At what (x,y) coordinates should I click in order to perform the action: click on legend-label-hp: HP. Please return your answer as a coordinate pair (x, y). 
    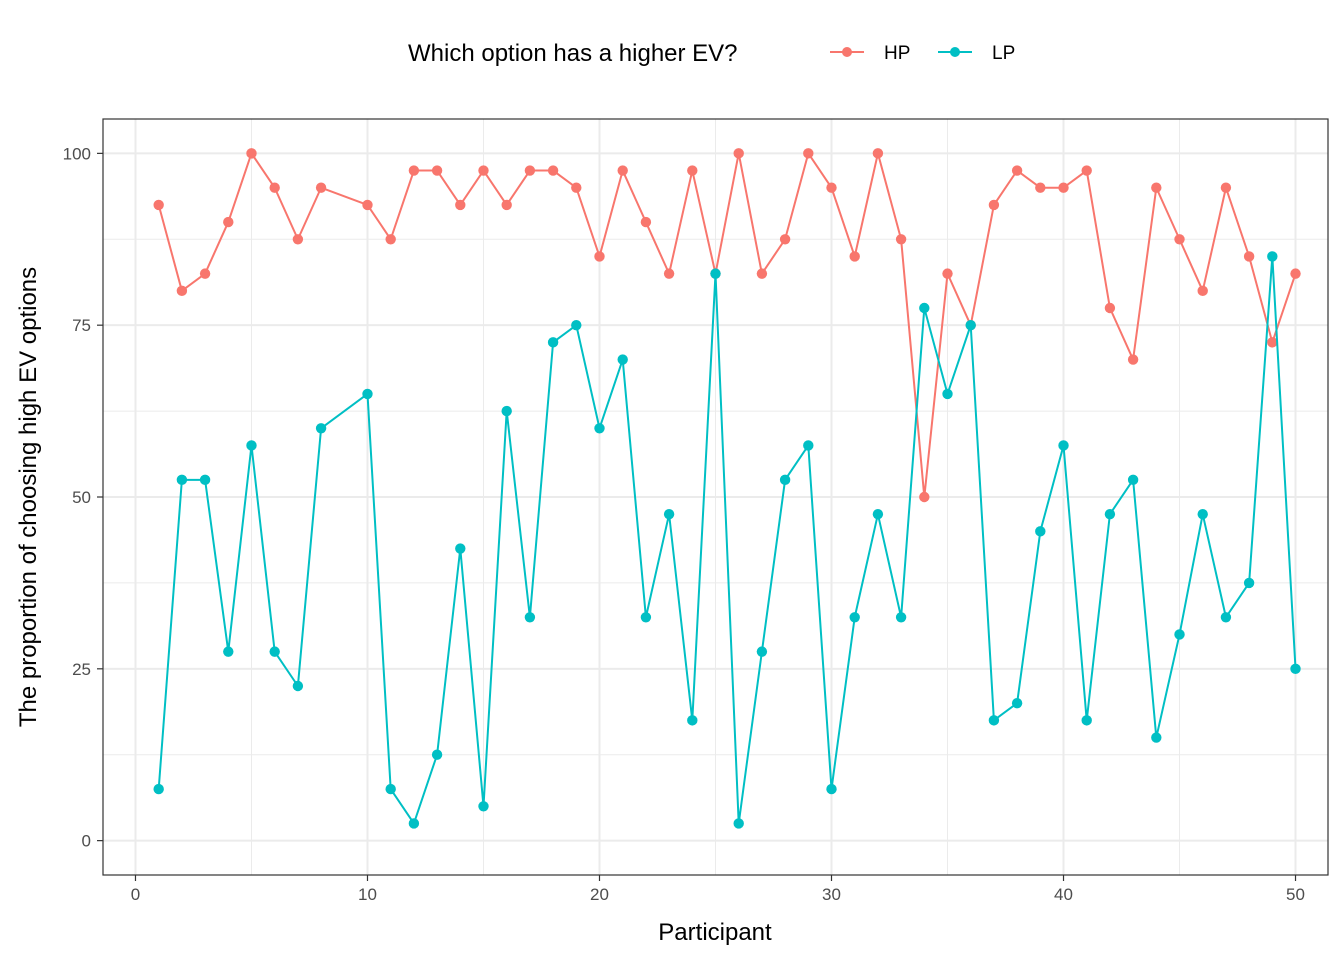
    Looking at the image, I should click on (897, 53).